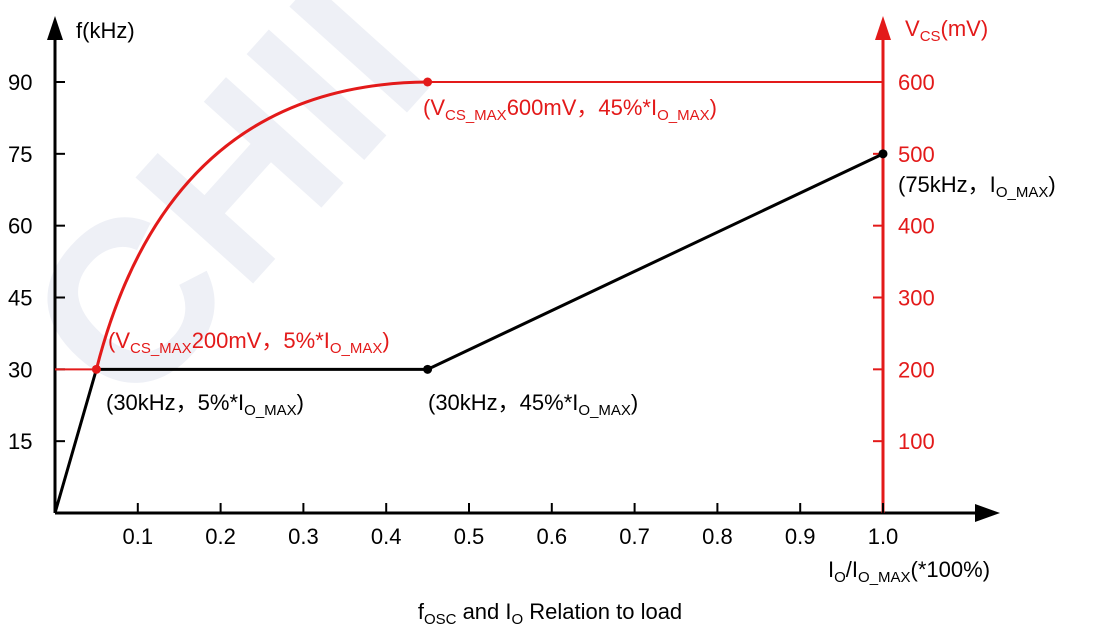 The image size is (1101, 630). Describe the element at coordinates (20, 82) in the screenshot. I see `y-left-tick-label: 90` at that location.